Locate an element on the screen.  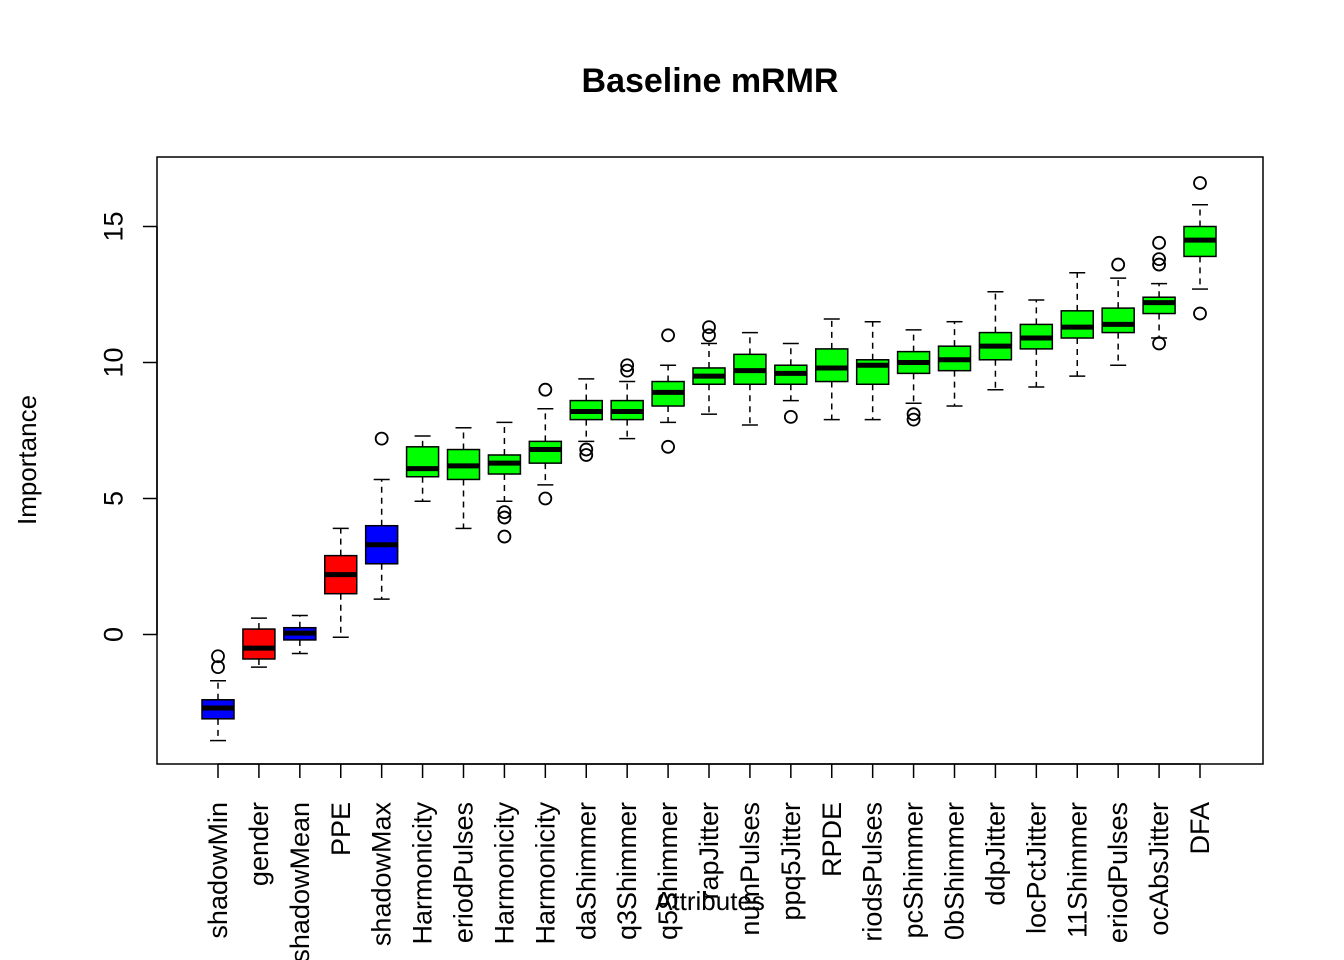
x-tick-label: gender is located at coordinates (259, 844).